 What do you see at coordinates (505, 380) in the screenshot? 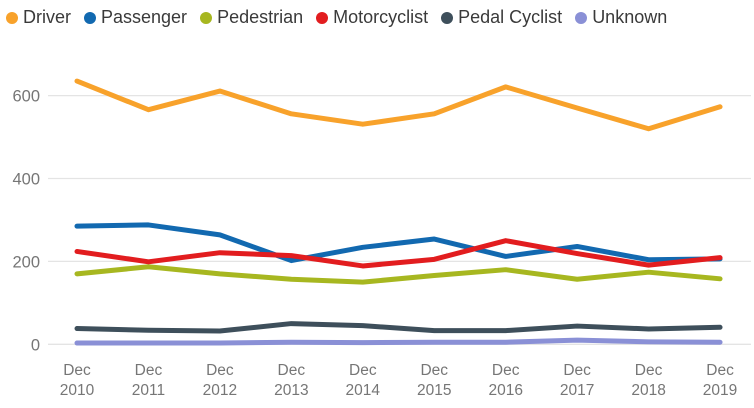
I see `x-tick-label: Dec 2016` at bounding box center [505, 380].